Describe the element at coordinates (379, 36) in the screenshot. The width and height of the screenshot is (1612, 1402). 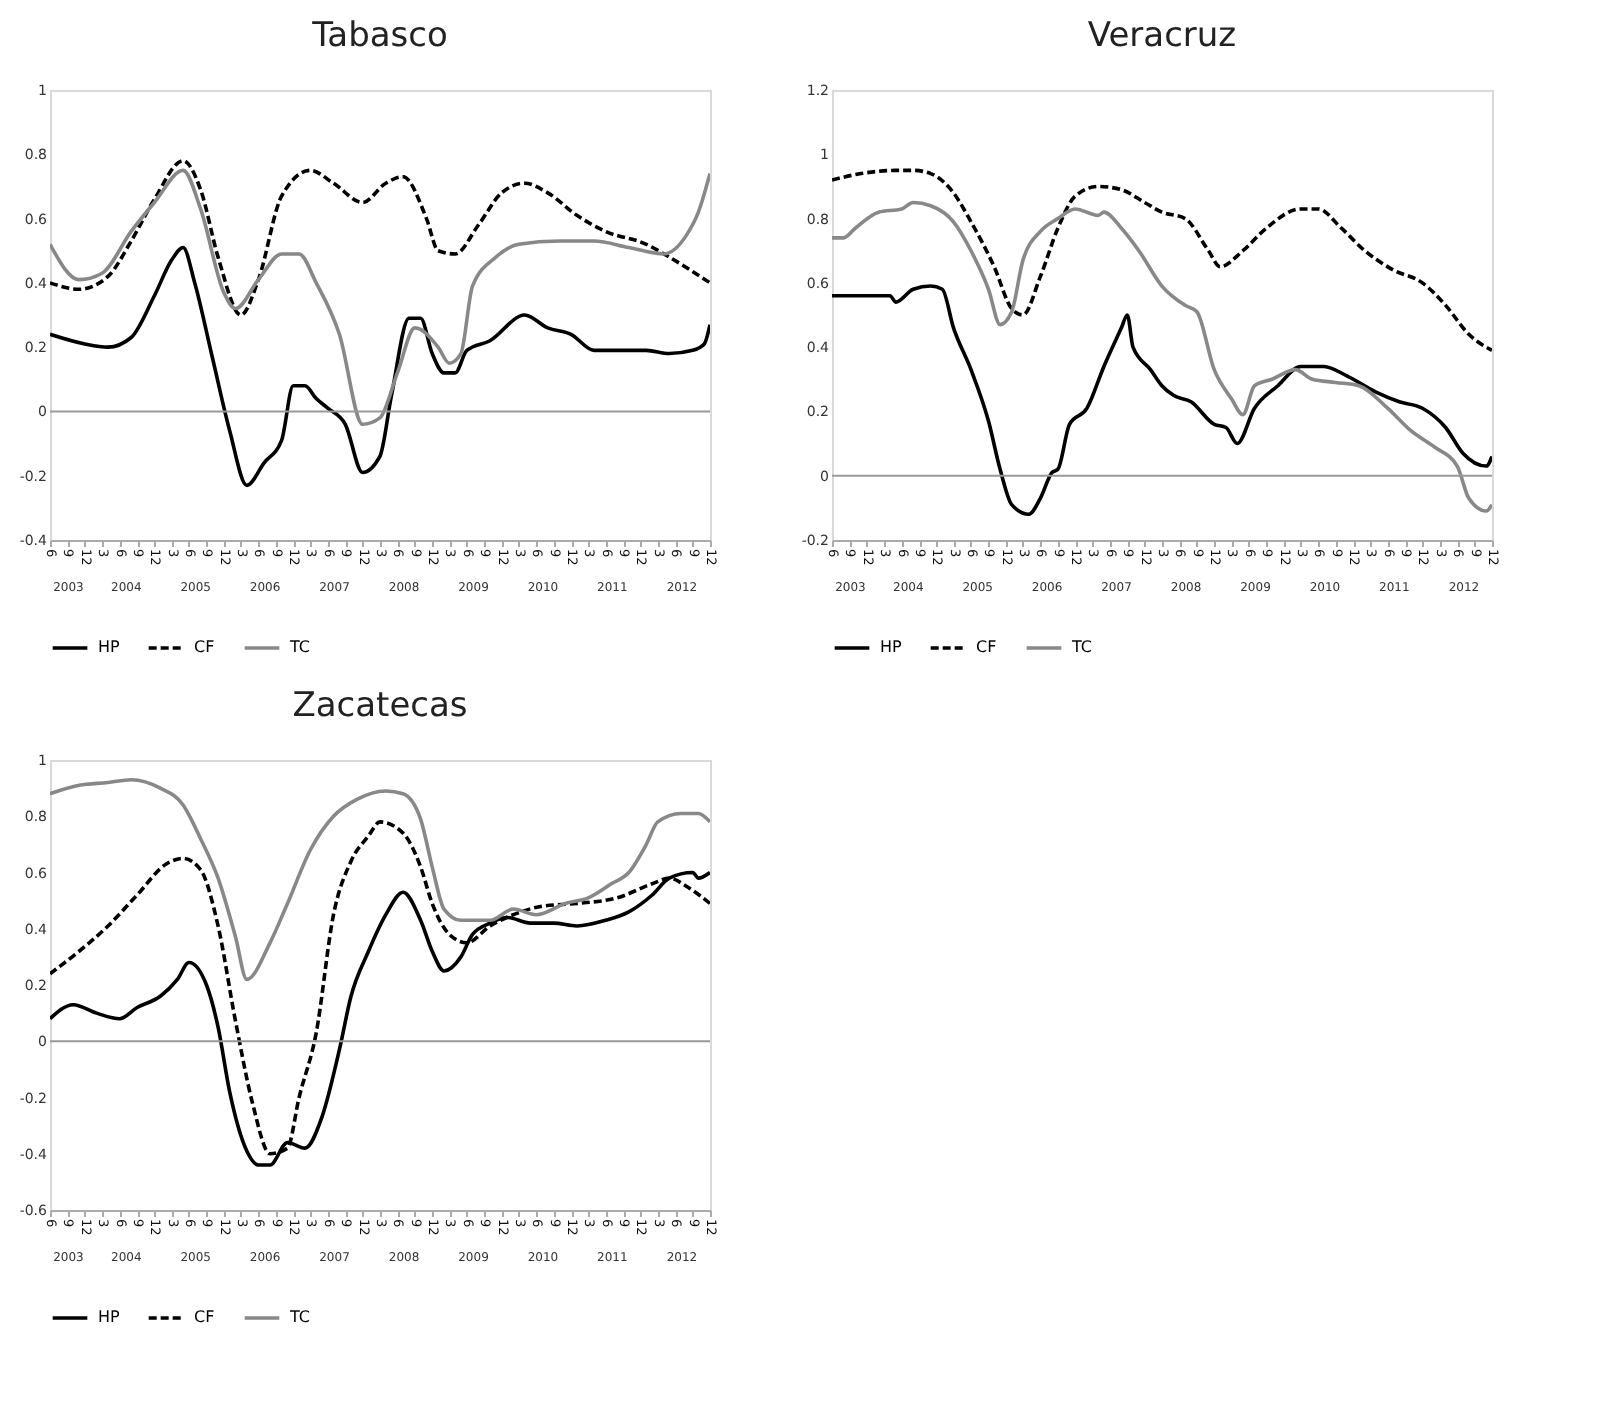
I see `chart-title: Tabasco` at that location.